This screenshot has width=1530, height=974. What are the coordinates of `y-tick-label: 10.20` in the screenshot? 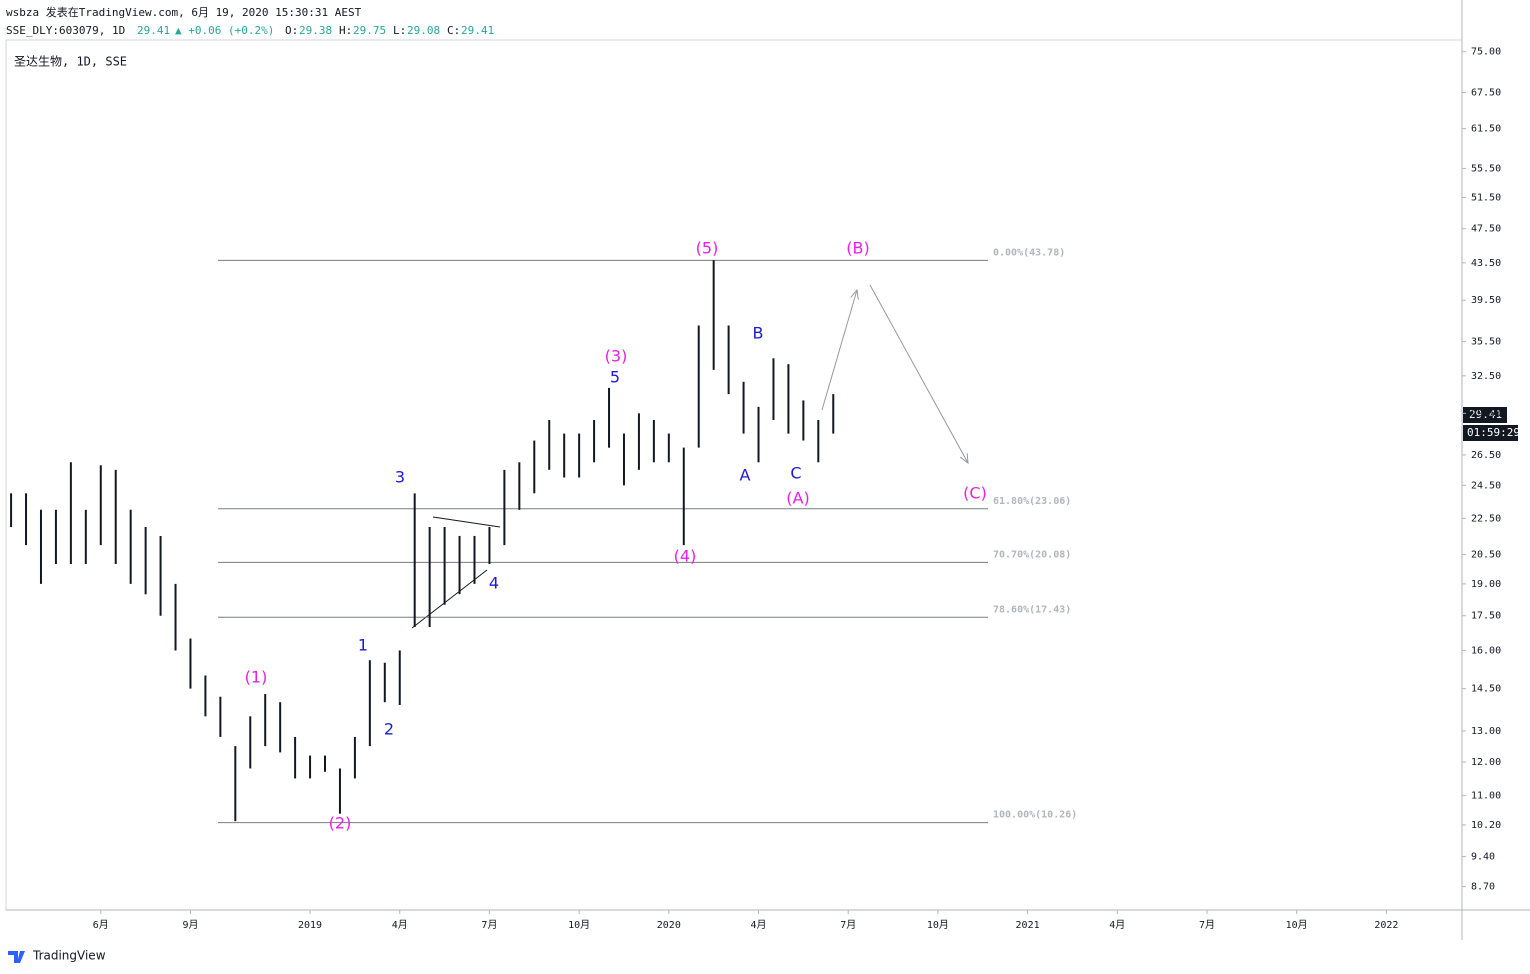 It's located at (1486, 825).